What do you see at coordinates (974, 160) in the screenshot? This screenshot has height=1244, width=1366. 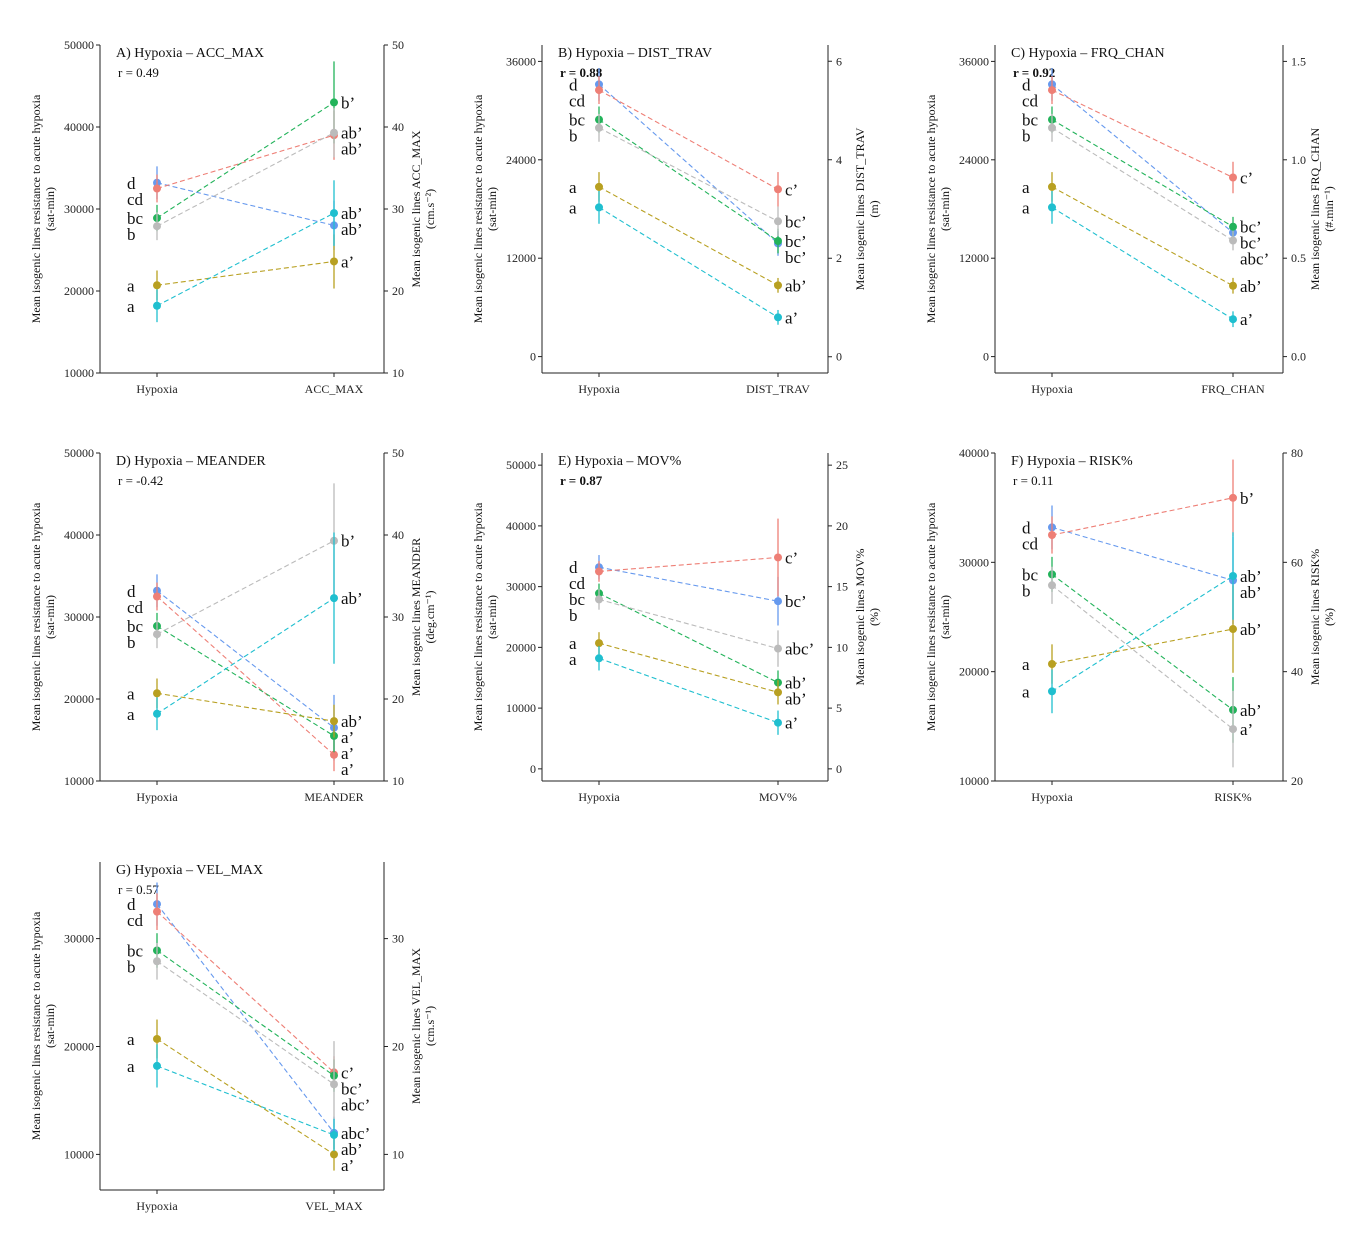 I see `left-tick-label: 24000` at bounding box center [974, 160].